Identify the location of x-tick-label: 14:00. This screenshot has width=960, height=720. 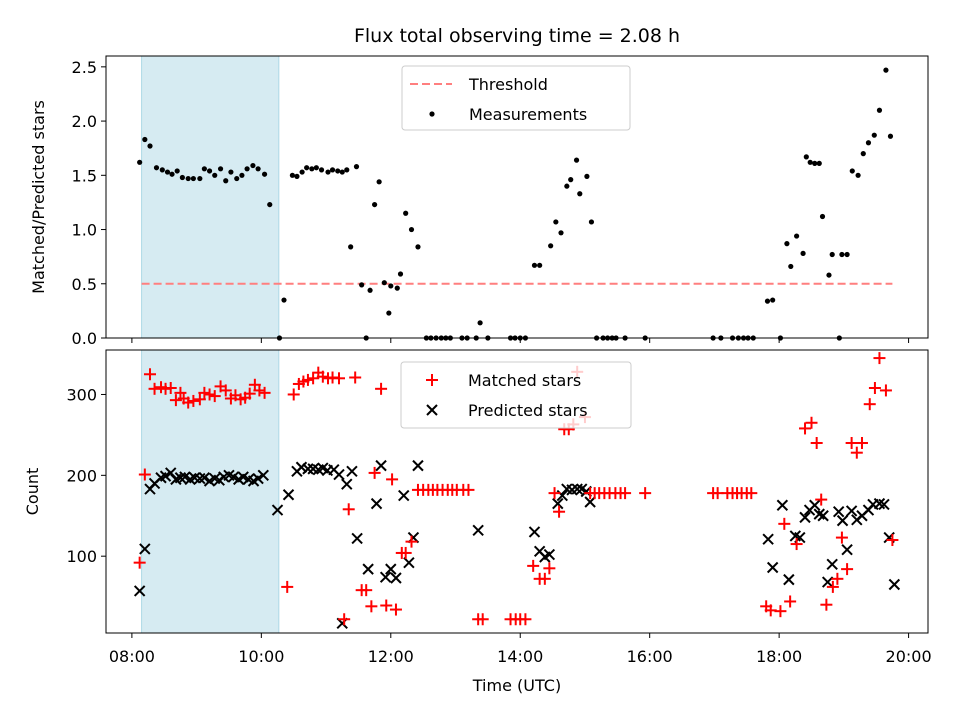
(520, 656).